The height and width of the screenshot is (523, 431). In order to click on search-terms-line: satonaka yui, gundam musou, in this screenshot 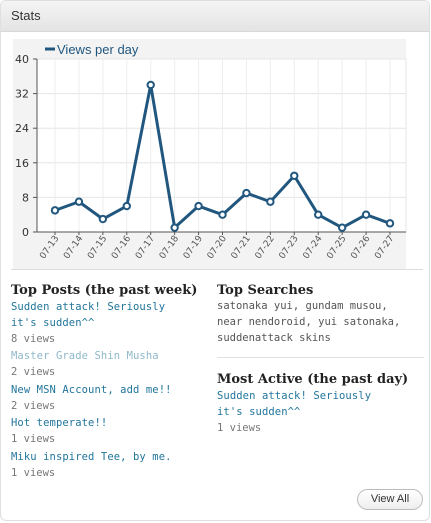, I will do `click(302, 306)`.